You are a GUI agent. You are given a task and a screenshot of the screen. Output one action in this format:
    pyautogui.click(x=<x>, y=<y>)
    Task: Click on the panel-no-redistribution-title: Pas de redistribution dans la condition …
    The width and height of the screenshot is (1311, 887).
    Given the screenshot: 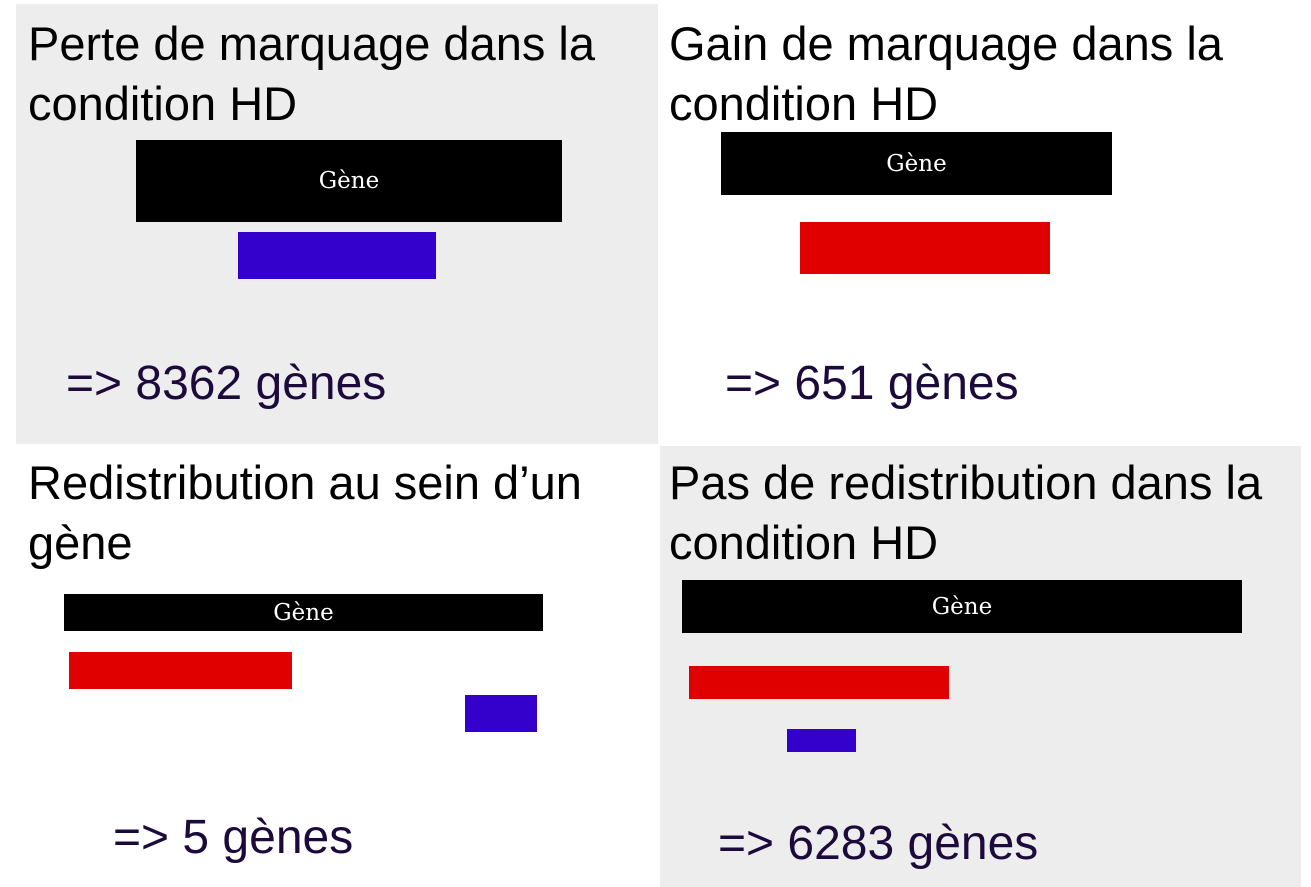 What is the action you would take?
    pyautogui.click(x=969, y=513)
    